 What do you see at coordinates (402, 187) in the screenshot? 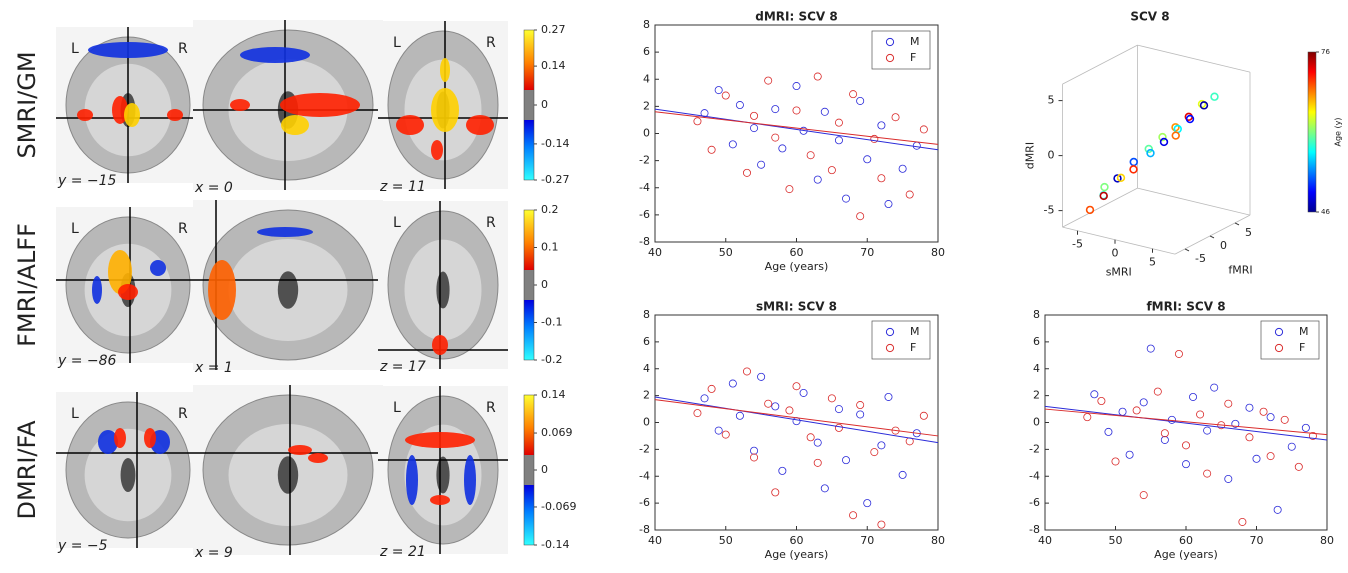
I see `slice-coordinate: z = 11` at bounding box center [402, 187].